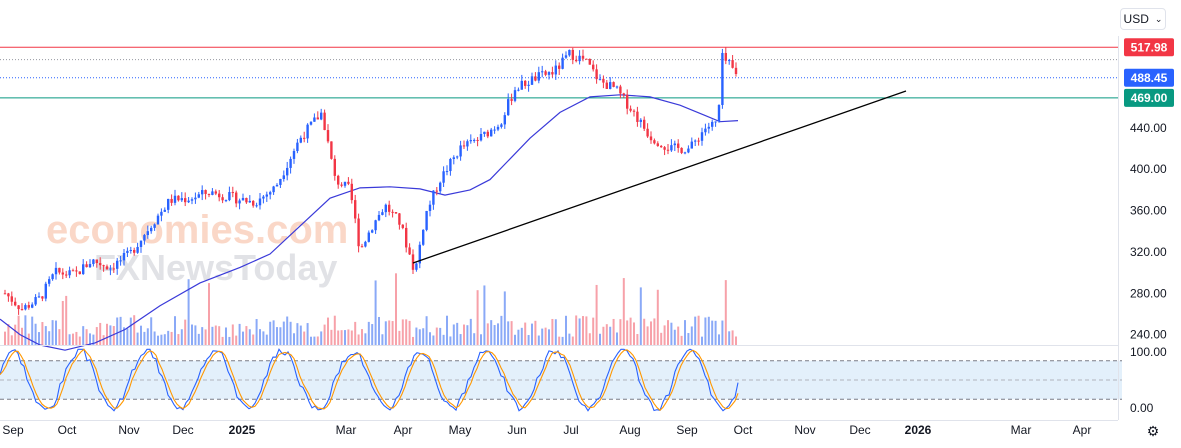 Image resolution: width=1181 pixels, height=448 pixels. I want to click on price-tick-label: 280.00, so click(1148, 293).